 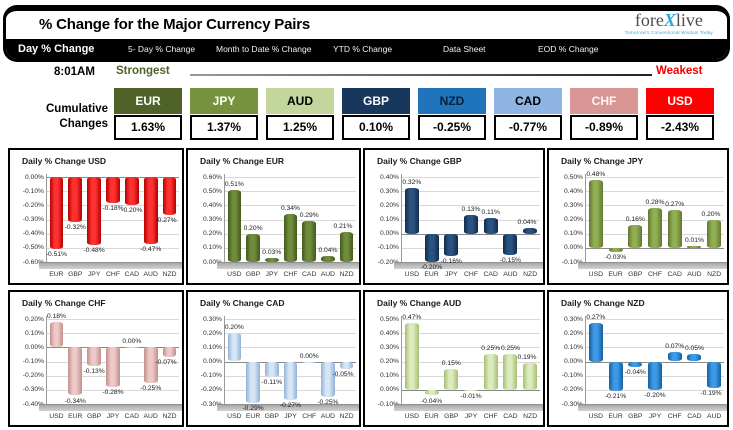 I want to click on chart-title: Daily % Change AUD, so click(x=419, y=303).